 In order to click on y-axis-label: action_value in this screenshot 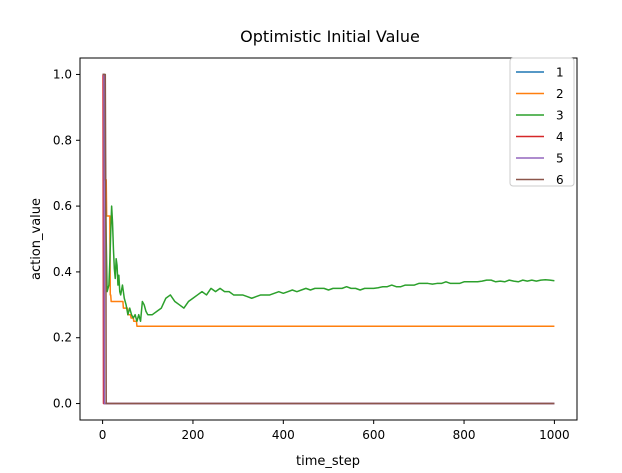, I will do `click(36, 239)`.